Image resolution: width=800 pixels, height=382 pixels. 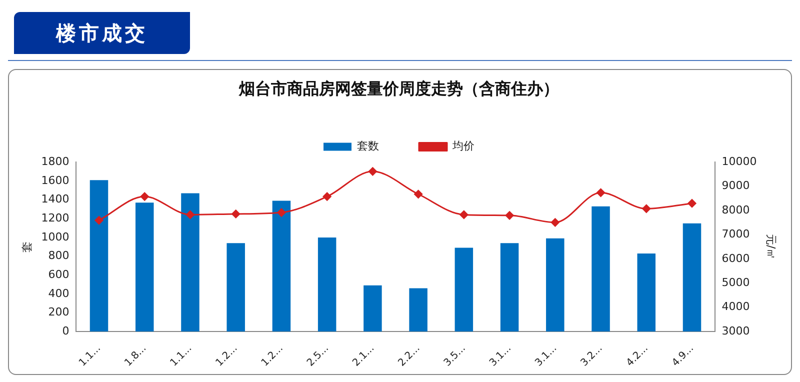 What do you see at coordinates (463, 146) in the screenshot?
I see `legend-label: 均价` at bounding box center [463, 146].